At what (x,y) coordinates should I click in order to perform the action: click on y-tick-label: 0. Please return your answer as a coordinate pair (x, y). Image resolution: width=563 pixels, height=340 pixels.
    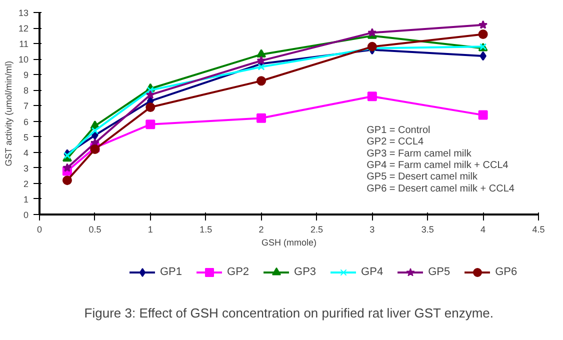
    Looking at the image, I should click on (26, 215).